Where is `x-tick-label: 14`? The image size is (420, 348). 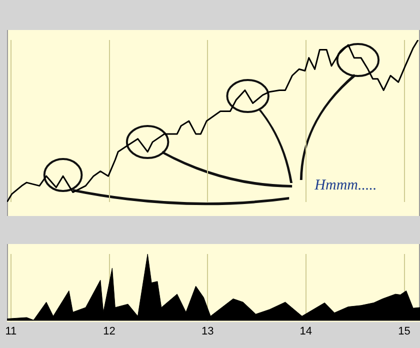 x-tick-label: 14 is located at coordinates (306, 331).